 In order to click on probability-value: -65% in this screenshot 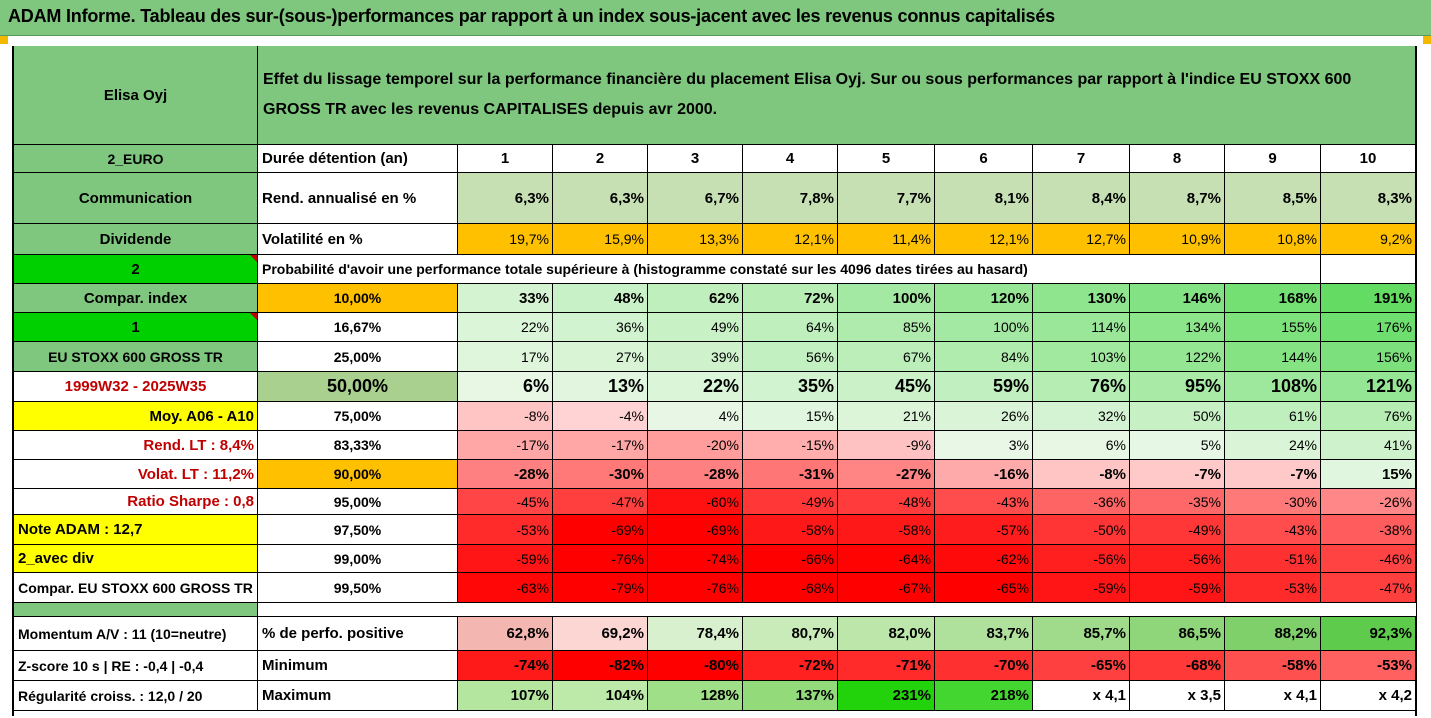, I will do `click(984, 588)`.